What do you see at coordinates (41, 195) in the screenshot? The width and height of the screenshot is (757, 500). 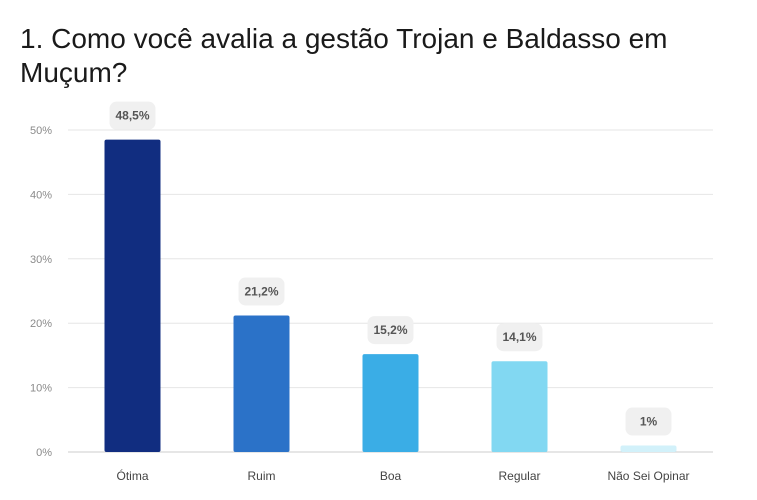 I see `y-tick-label: 40%` at bounding box center [41, 195].